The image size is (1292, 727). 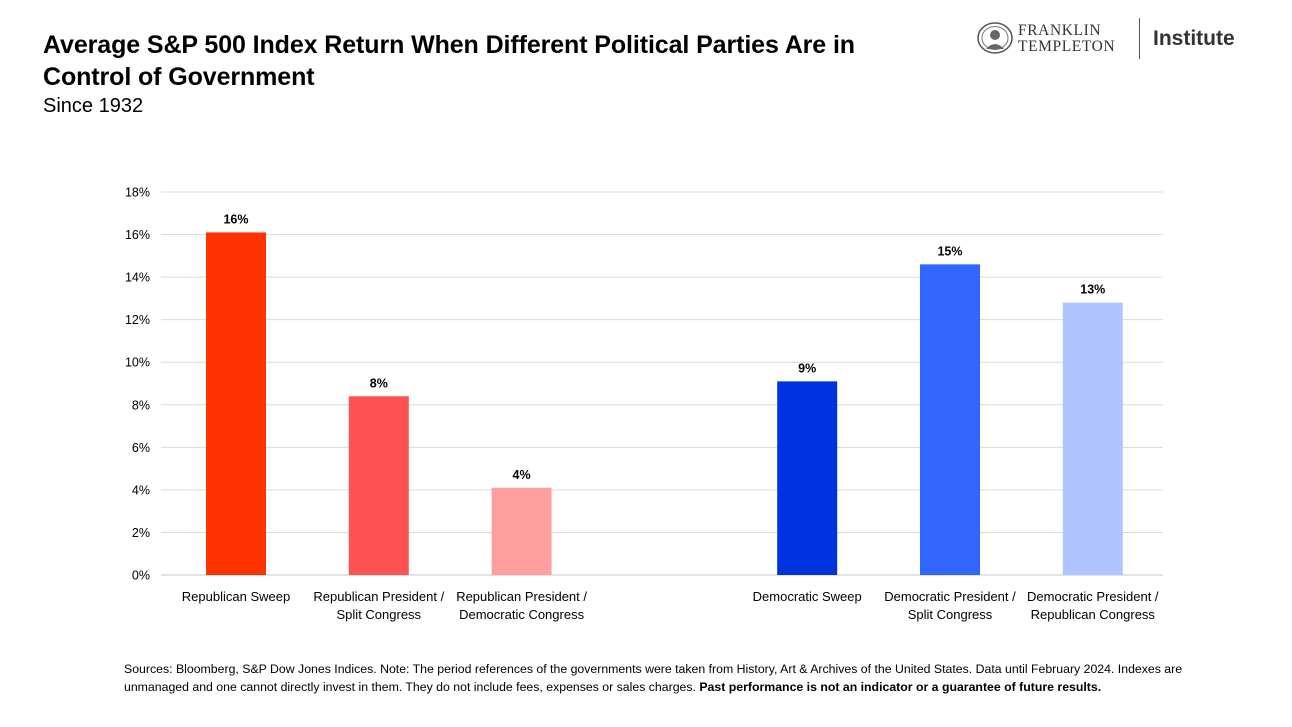 I want to click on y-tick-label: 6%, so click(x=141, y=448).